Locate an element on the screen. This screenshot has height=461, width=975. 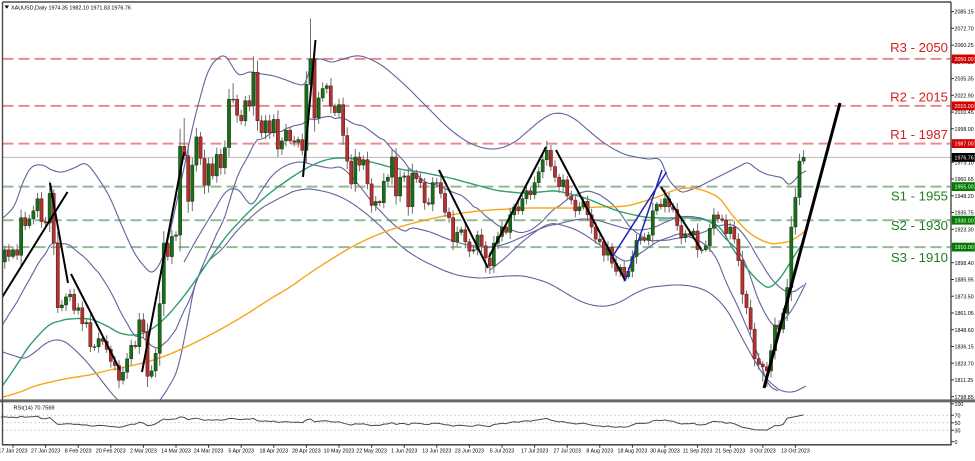
svg-text: 1811.25 is located at coordinates (964, 381).